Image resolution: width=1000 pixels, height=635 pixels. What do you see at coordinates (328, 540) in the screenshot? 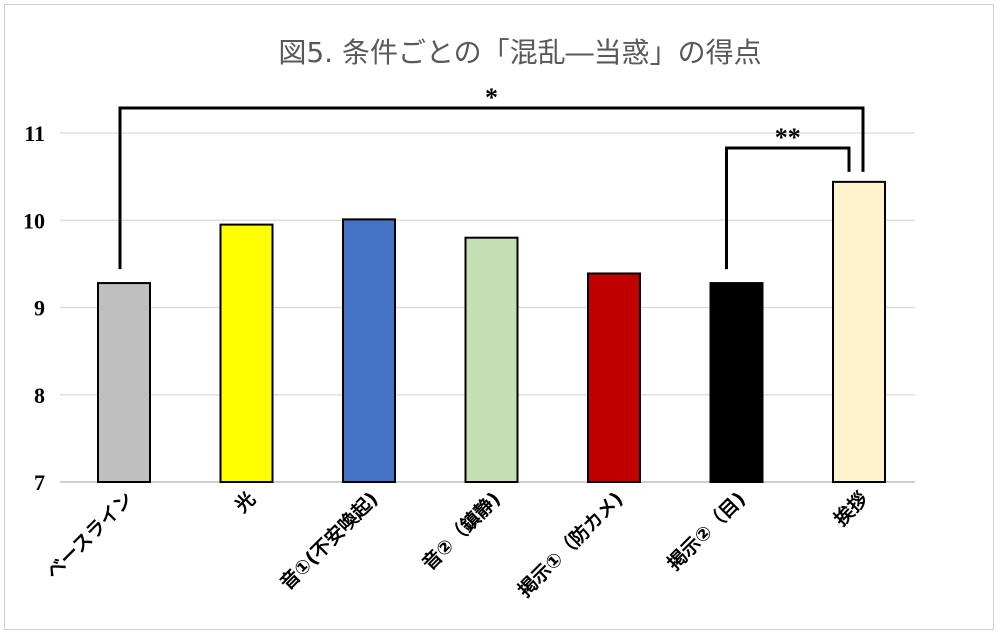
I see `x-tick-label: 音①(不安喚起)` at bounding box center [328, 540].